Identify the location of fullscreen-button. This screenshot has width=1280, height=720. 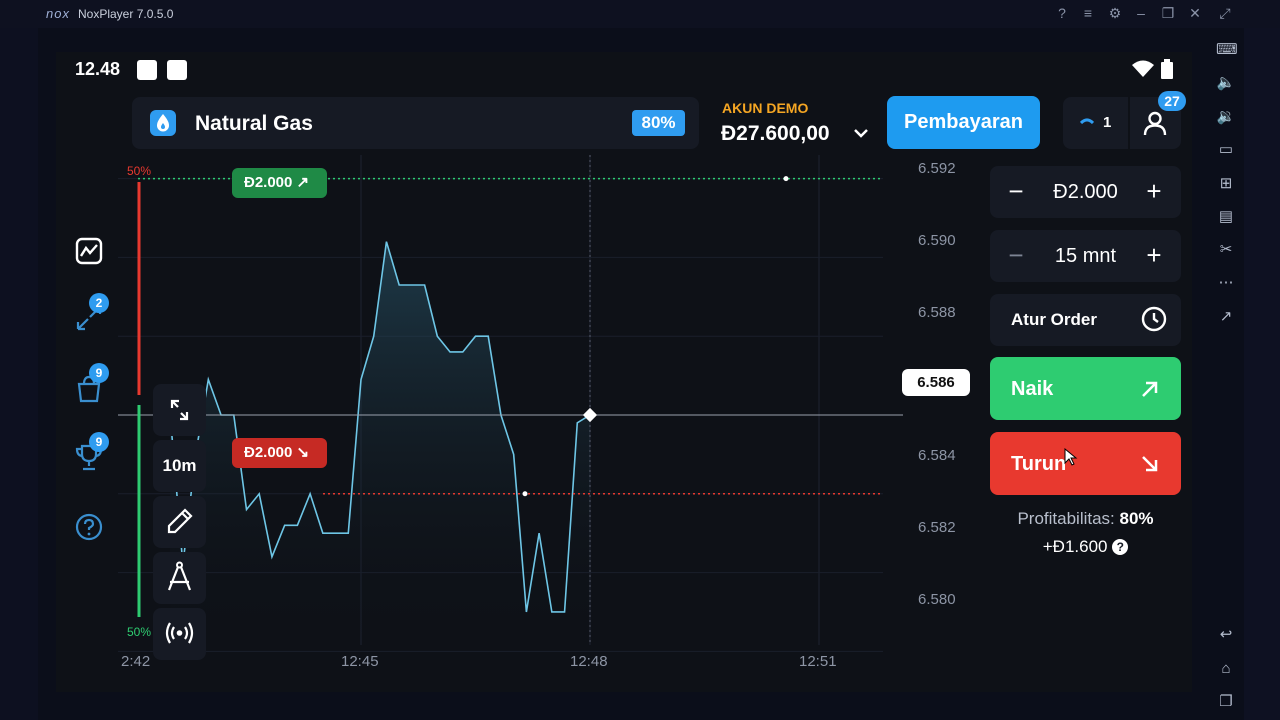
(179, 410).